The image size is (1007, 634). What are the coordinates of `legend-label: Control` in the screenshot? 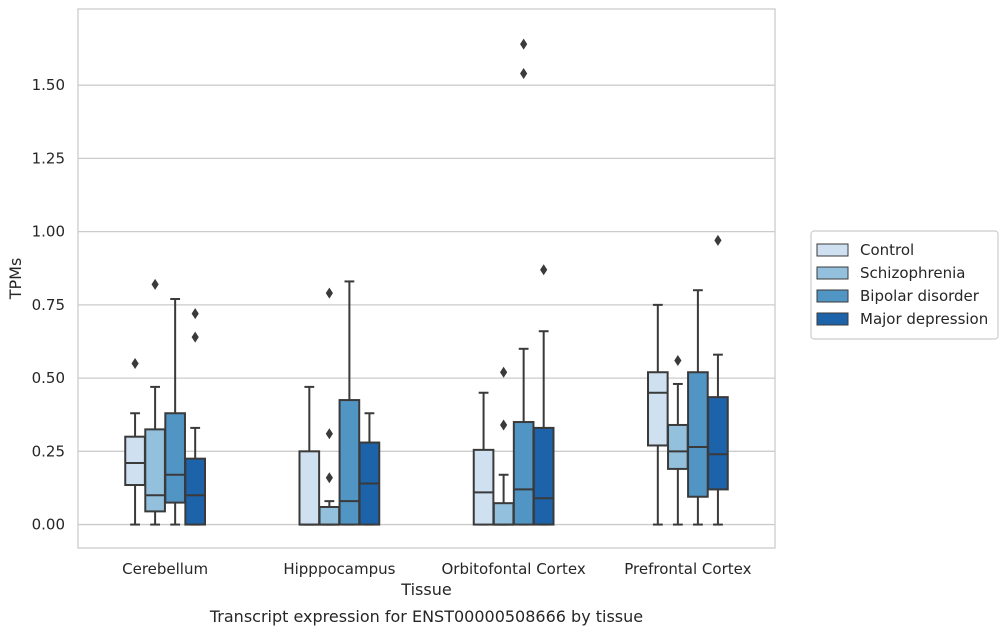 It's located at (887, 250).